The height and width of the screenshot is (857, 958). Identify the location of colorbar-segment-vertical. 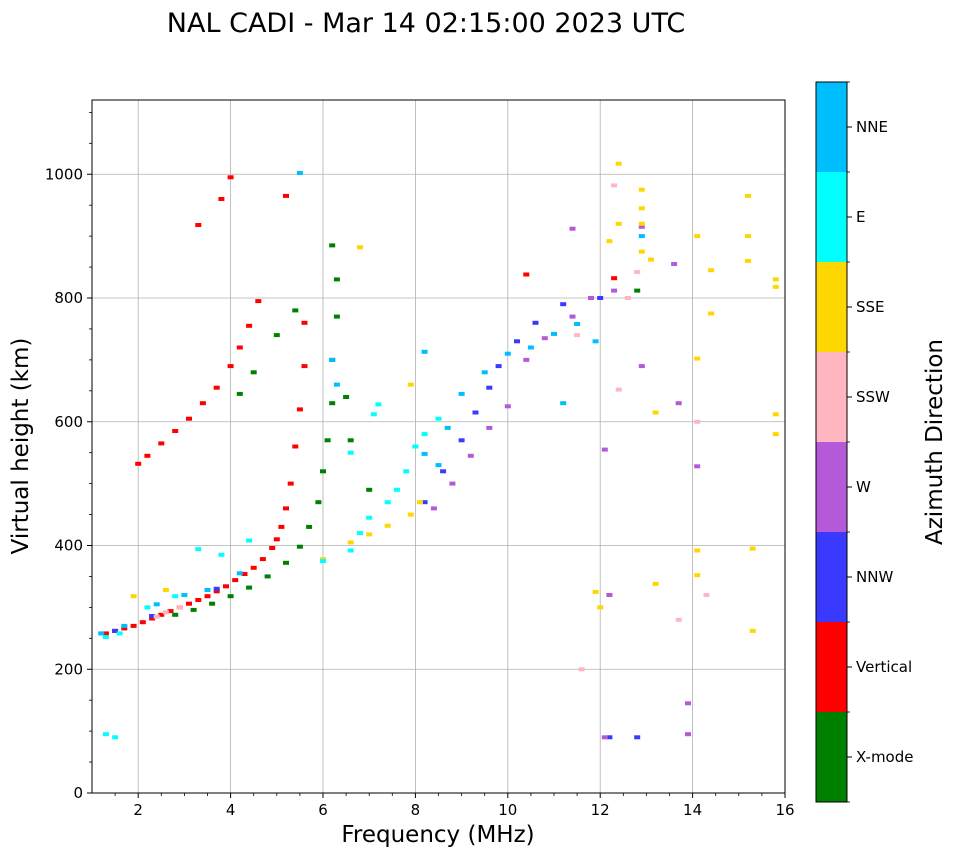
(831, 667).